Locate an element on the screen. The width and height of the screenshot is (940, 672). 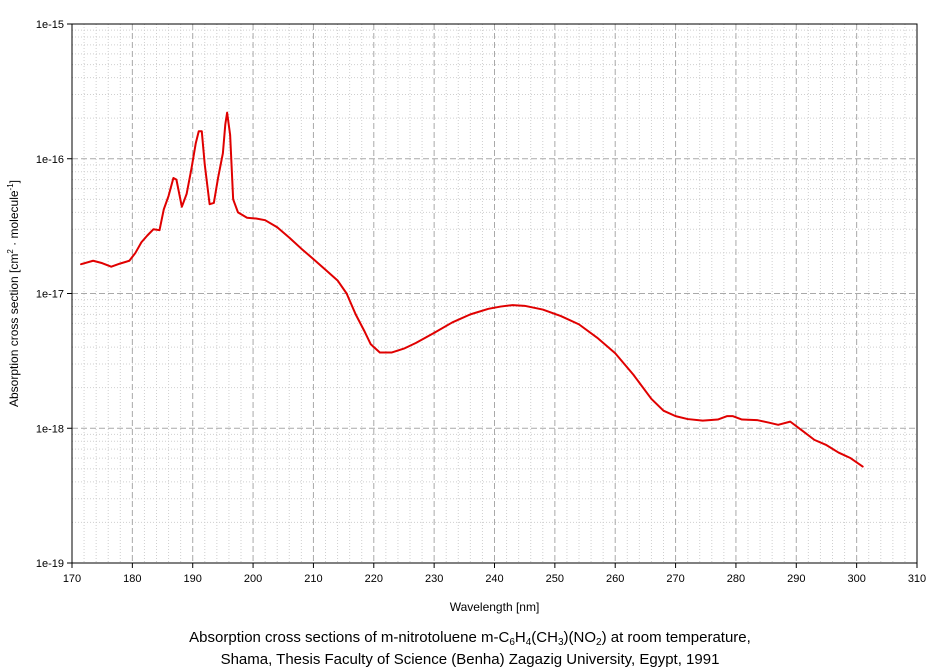
x-tick-label: 190 is located at coordinates (193, 579).